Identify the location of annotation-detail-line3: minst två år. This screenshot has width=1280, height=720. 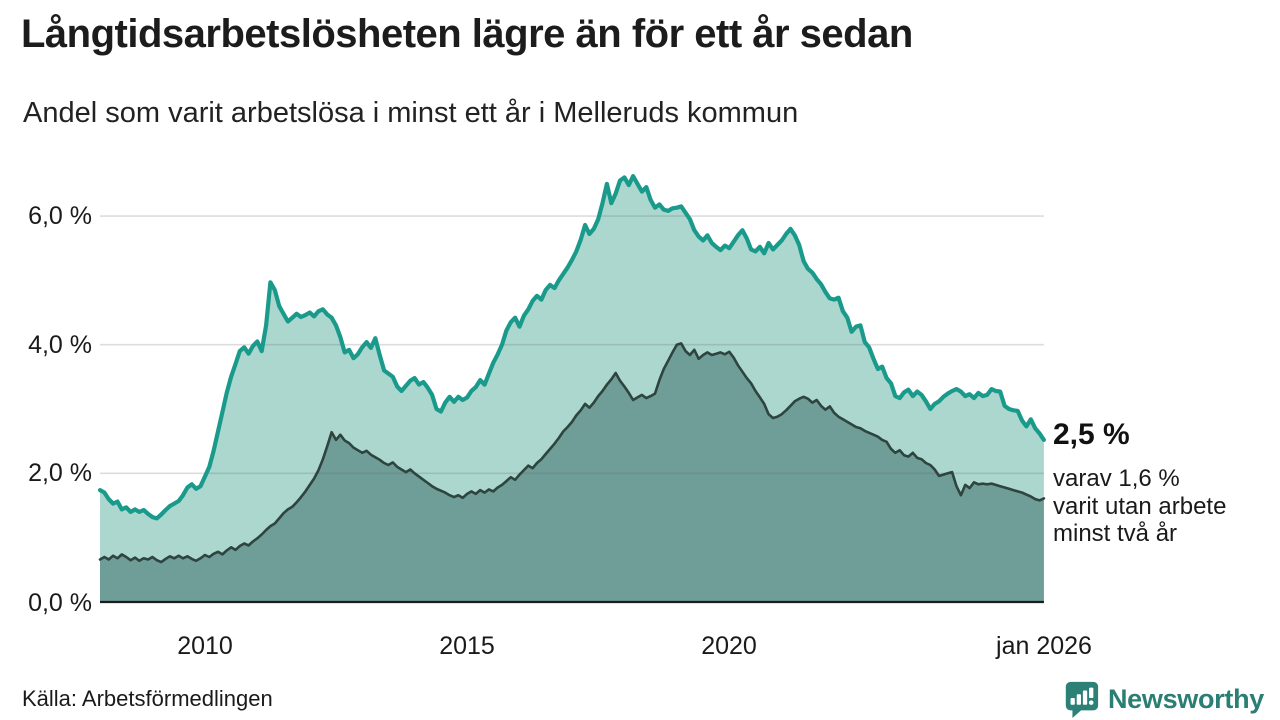
(1115, 533).